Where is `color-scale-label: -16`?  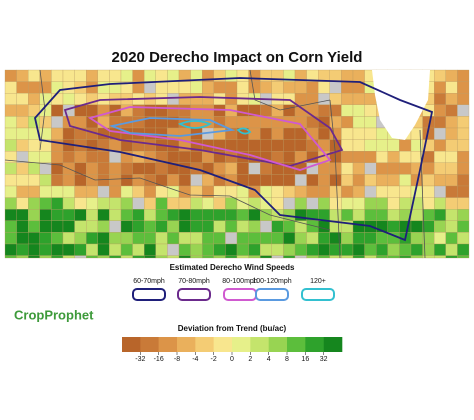
color-scale-label: -16 is located at coordinates (159, 359).